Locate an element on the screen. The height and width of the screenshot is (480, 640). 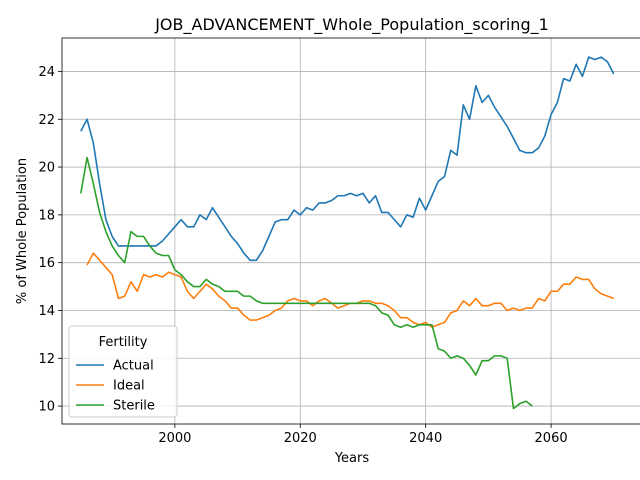
legend-box is located at coordinates (123, 371).